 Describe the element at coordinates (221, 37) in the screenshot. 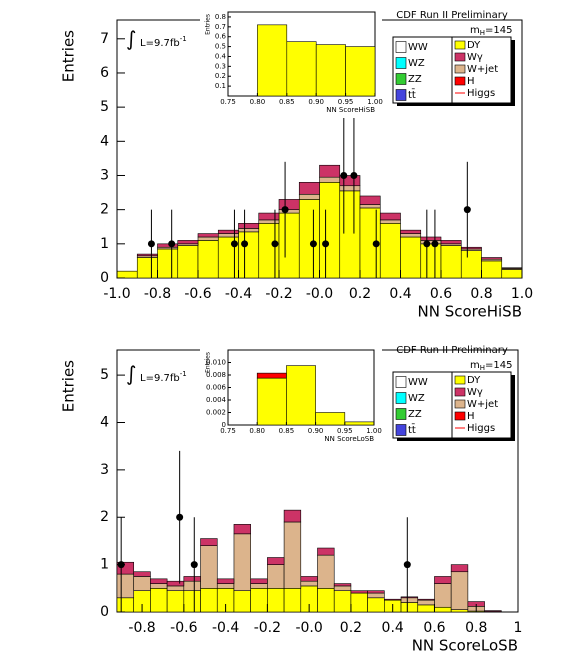

I see `y-tick-label: 0.6` at that location.